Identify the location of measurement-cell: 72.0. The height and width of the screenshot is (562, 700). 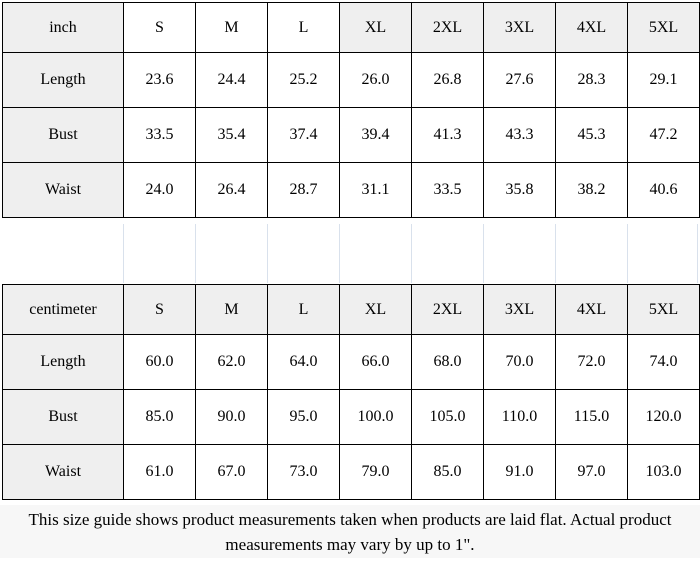
(591, 362).